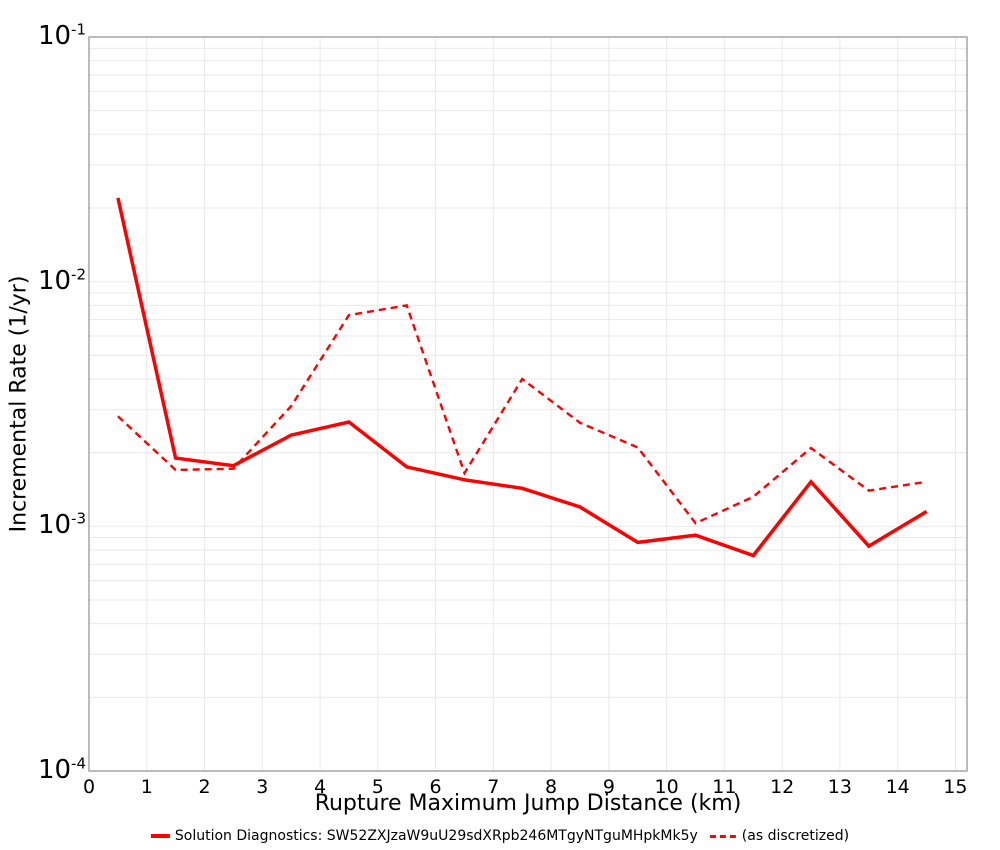 Image resolution: width=1000 pixels, height=850 pixels. Describe the element at coordinates (782, 787) in the screenshot. I see `x-tick-label: 12` at that location.